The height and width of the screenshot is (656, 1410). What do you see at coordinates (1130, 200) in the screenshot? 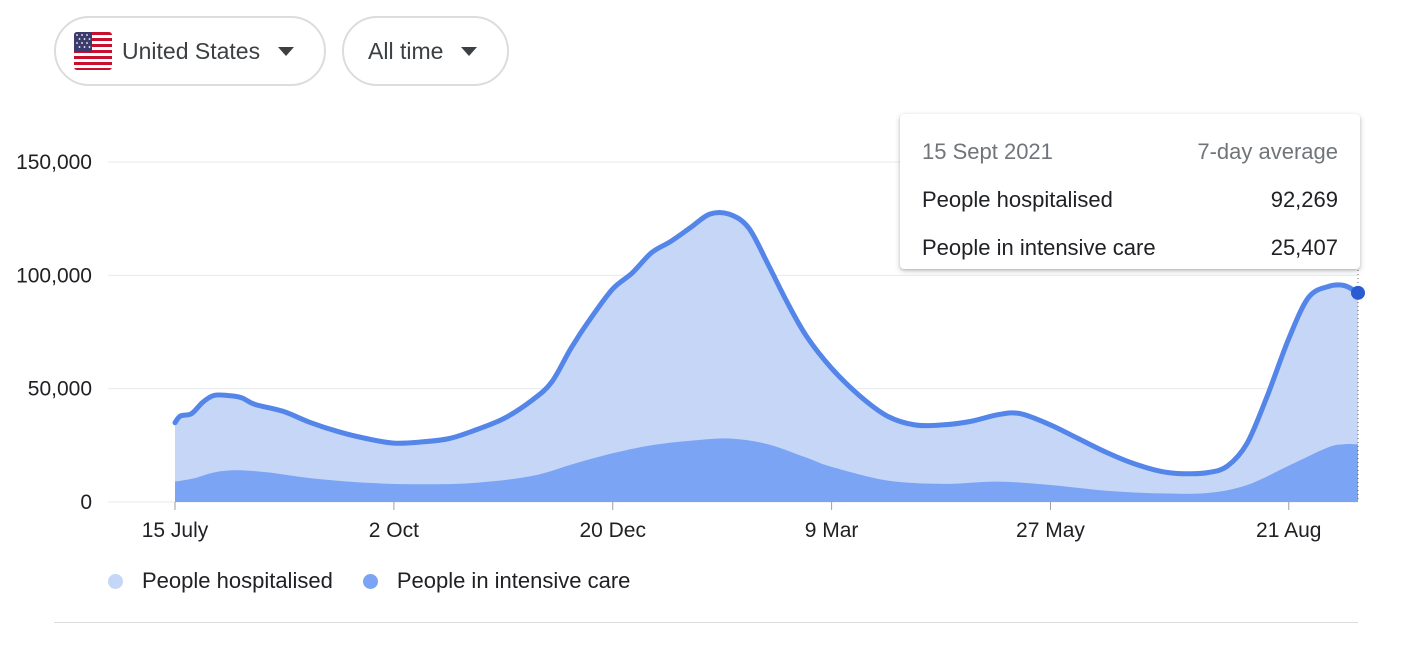
I see `tooltip-row-hospitalised: People hospitalised 92,269` at bounding box center [1130, 200].